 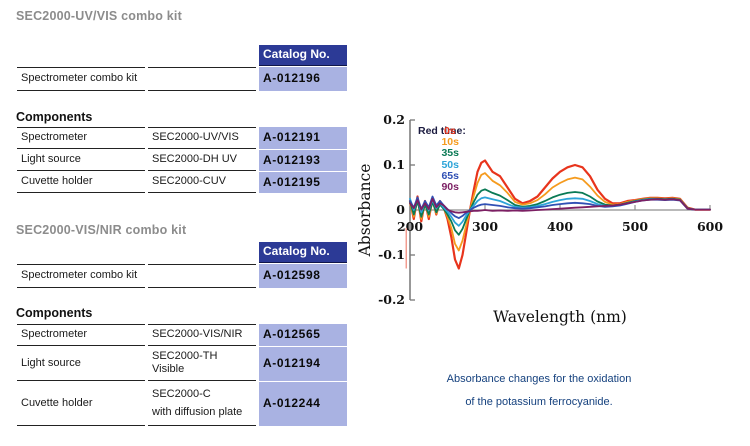 What do you see at coordinates (303, 335) in the screenshot?
I see `catalog-cell: A-012565` at bounding box center [303, 335].